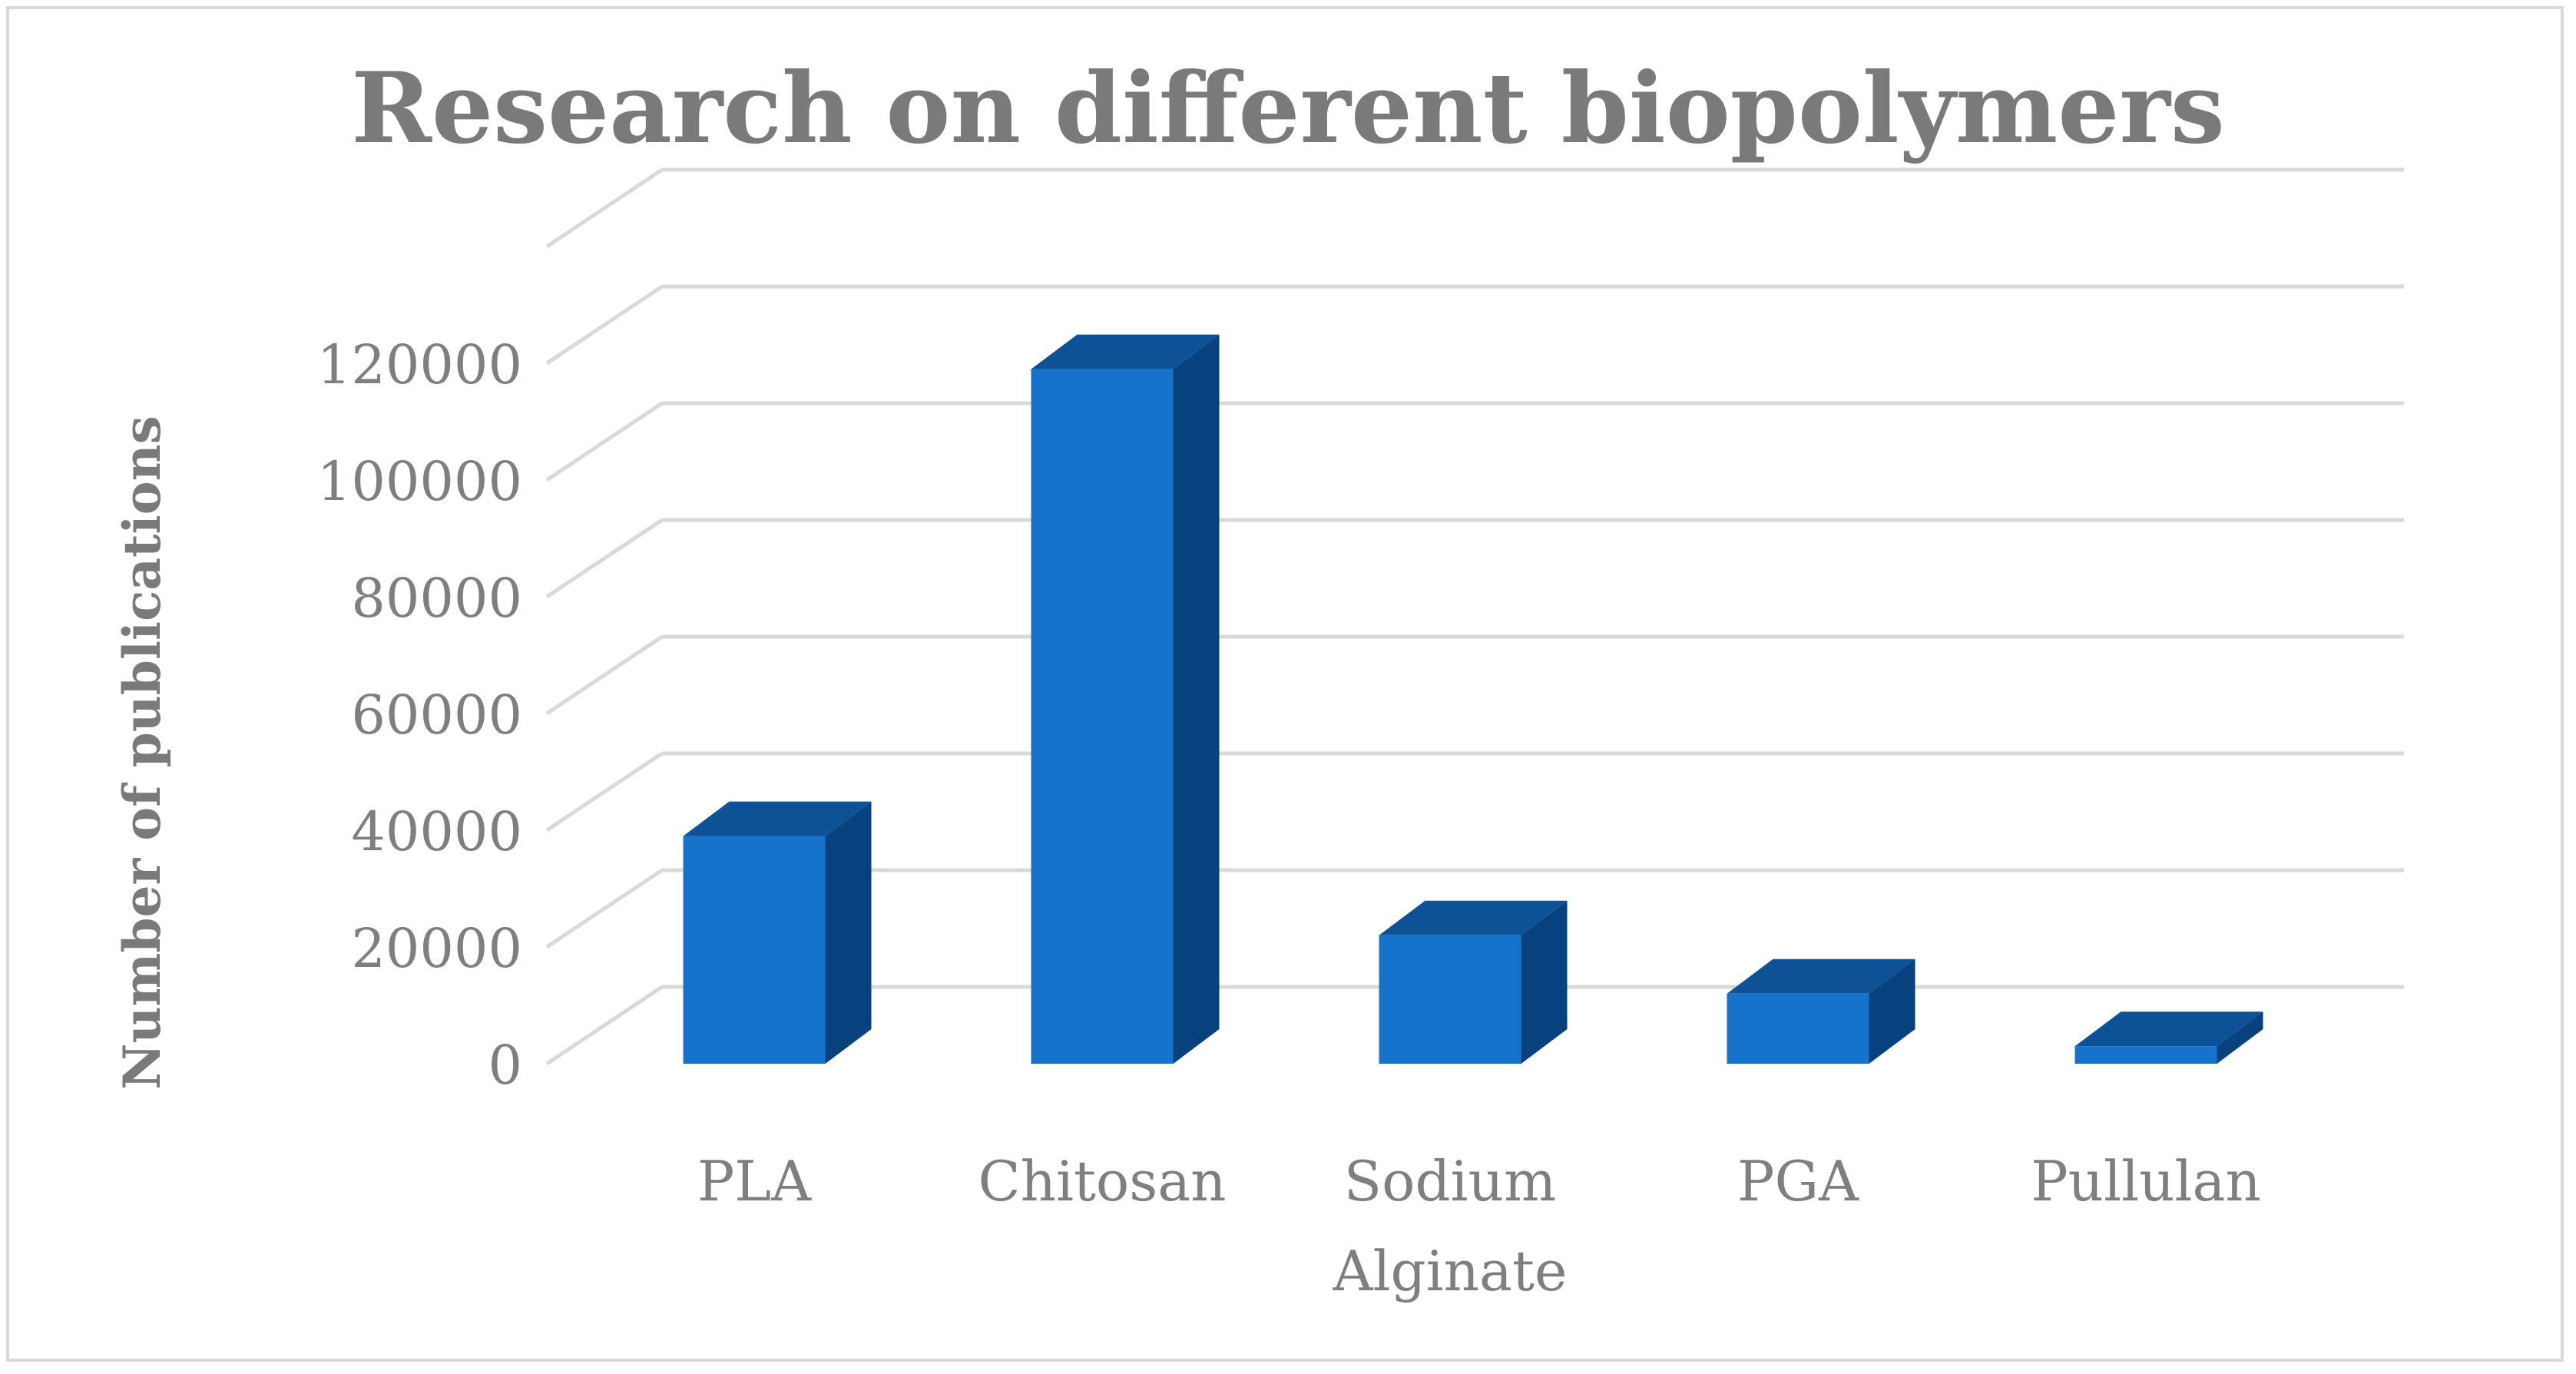  I want to click on x-tick-label: Alginate, so click(1450, 1271).